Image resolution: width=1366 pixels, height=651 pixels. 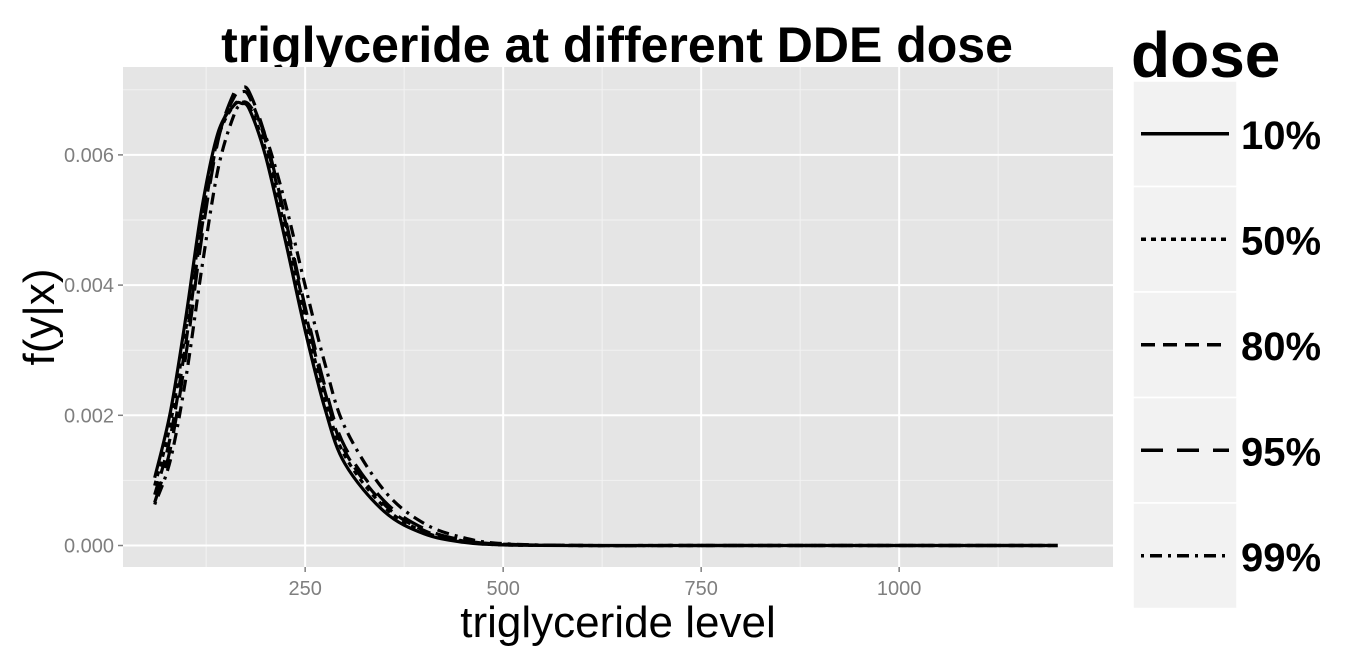 What do you see at coordinates (700, 589) in the screenshot?
I see `x-tick-label: 750` at bounding box center [700, 589].